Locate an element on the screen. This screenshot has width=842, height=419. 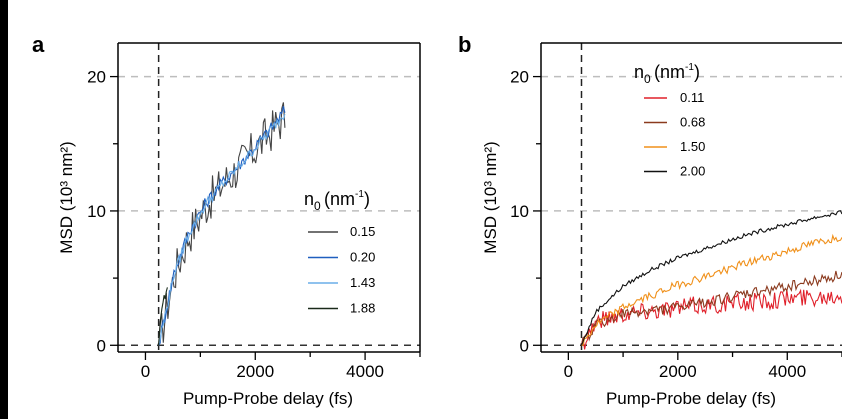
series-line-0.68 is located at coordinates (711, 308).